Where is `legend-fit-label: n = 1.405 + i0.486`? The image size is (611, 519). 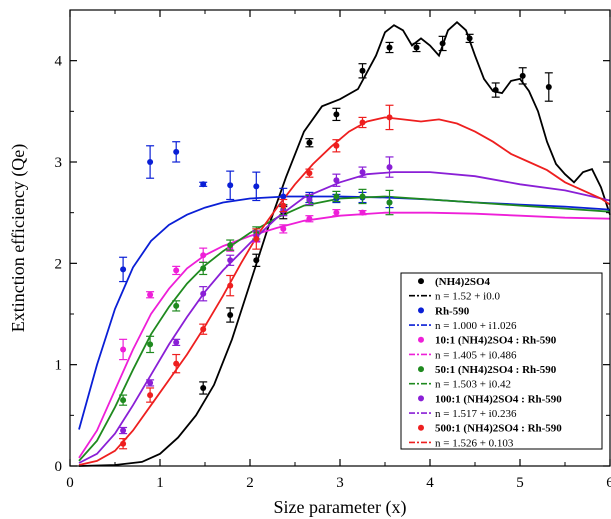
legend-fit-label: n = 1.405 + i0.486 is located at coordinates (476, 355).